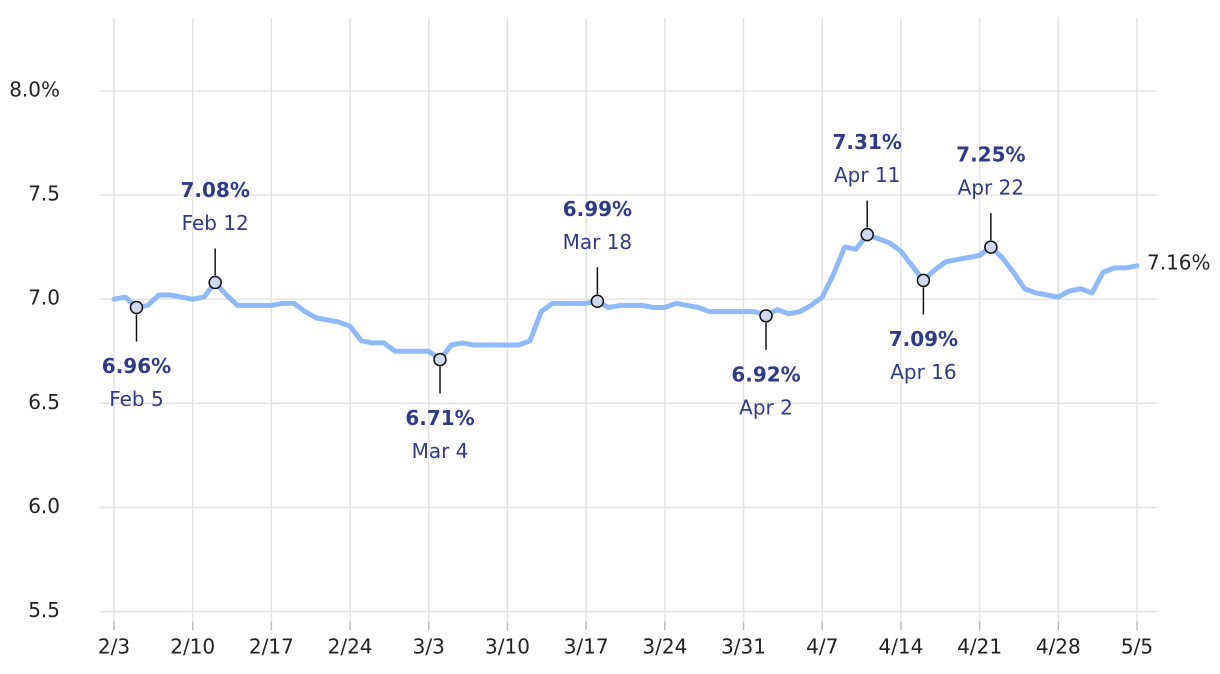 This screenshot has width=1220, height=674. What do you see at coordinates (34, 89) in the screenshot?
I see `y-tick-label: 8.0%` at bounding box center [34, 89].